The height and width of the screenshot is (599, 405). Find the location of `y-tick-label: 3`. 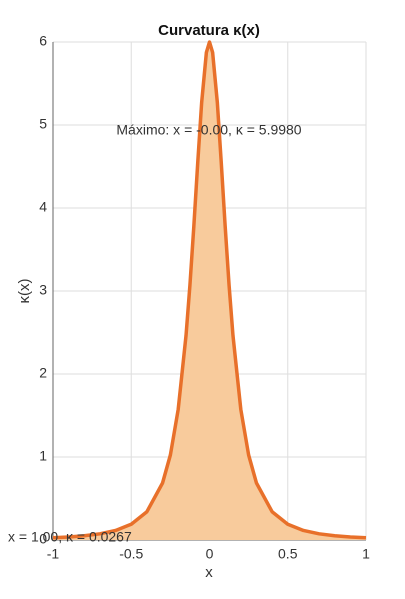

y-tick-label: 3 is located at coordinates (43, 290).